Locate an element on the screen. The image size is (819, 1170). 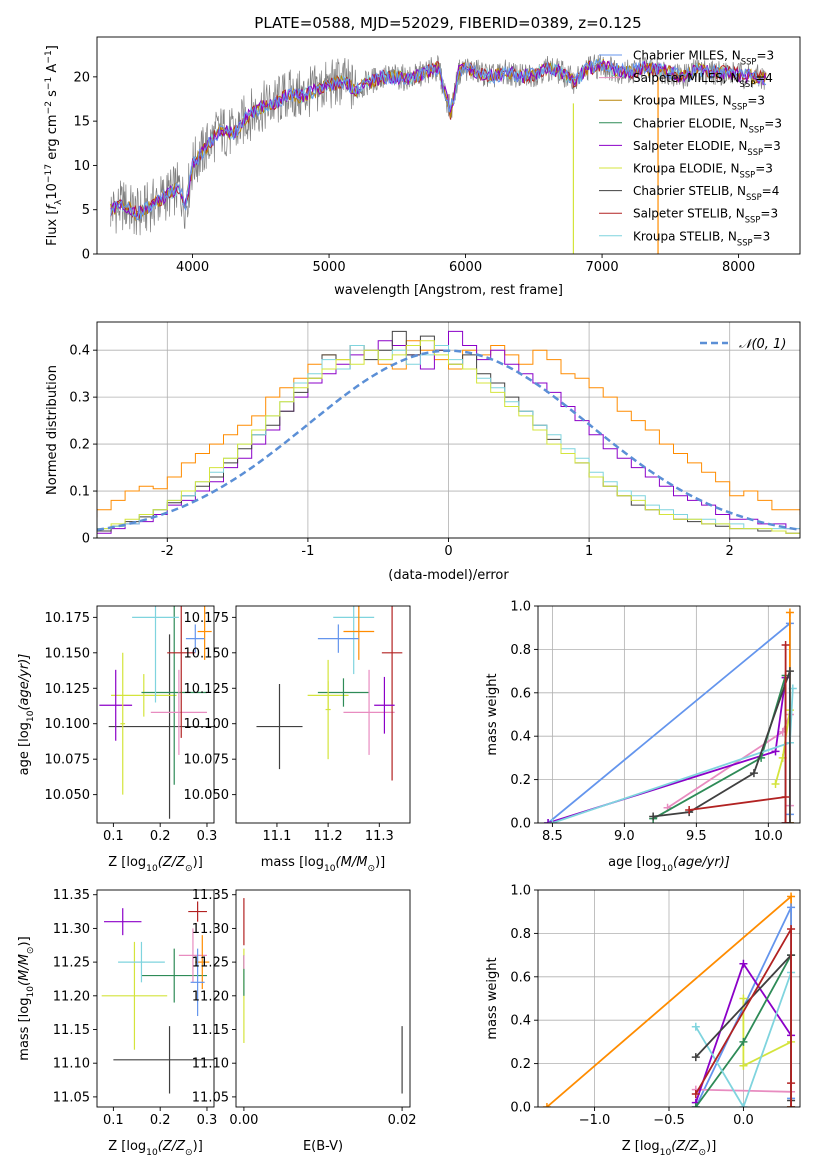
y-tick-label: 0.3 is located at coordinates (79, 398).